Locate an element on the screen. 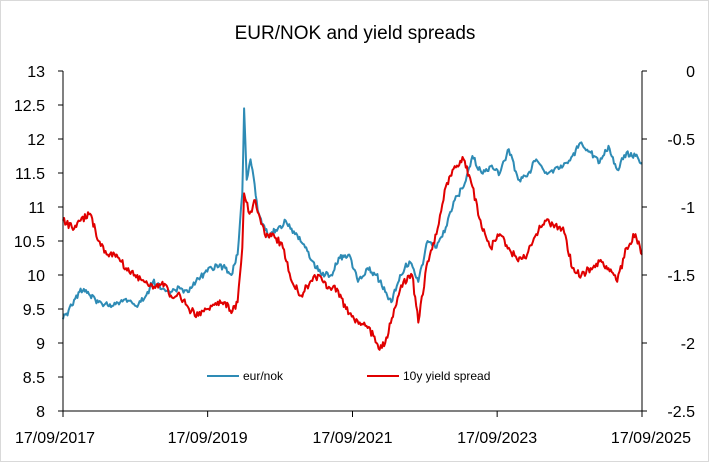 The image size is (709, 462). y-right-tick-label: -0.5 is located at coordinates (681, 140).